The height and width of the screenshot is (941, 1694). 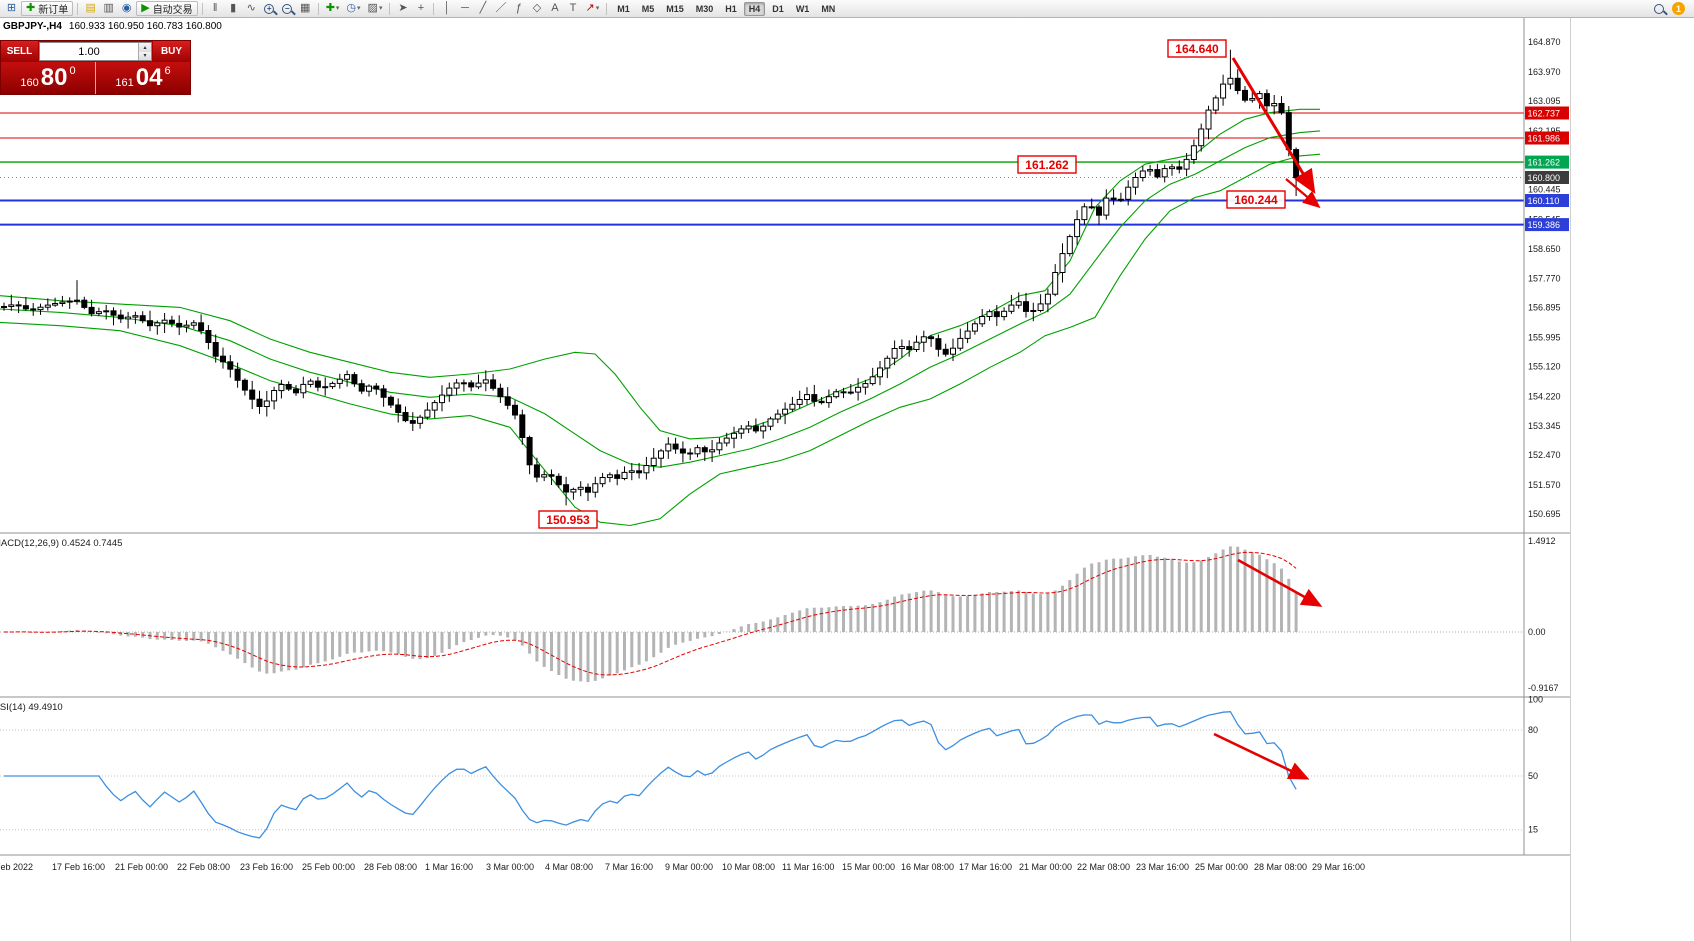 I want to click on bar-chart-icon: ‖, so click(x=215, y=8).